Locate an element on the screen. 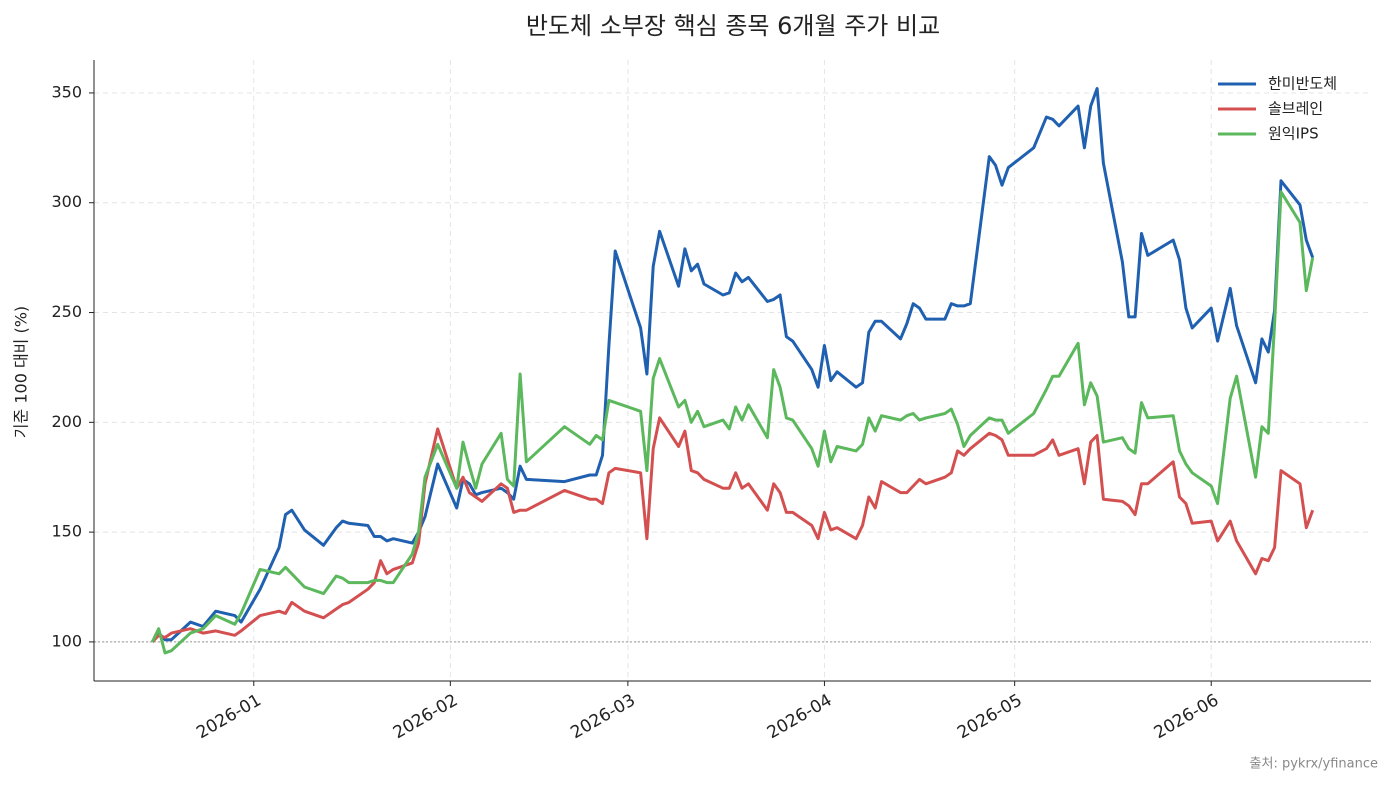  legend-label: 한미반도체 is located at coordinates (1302, 84).